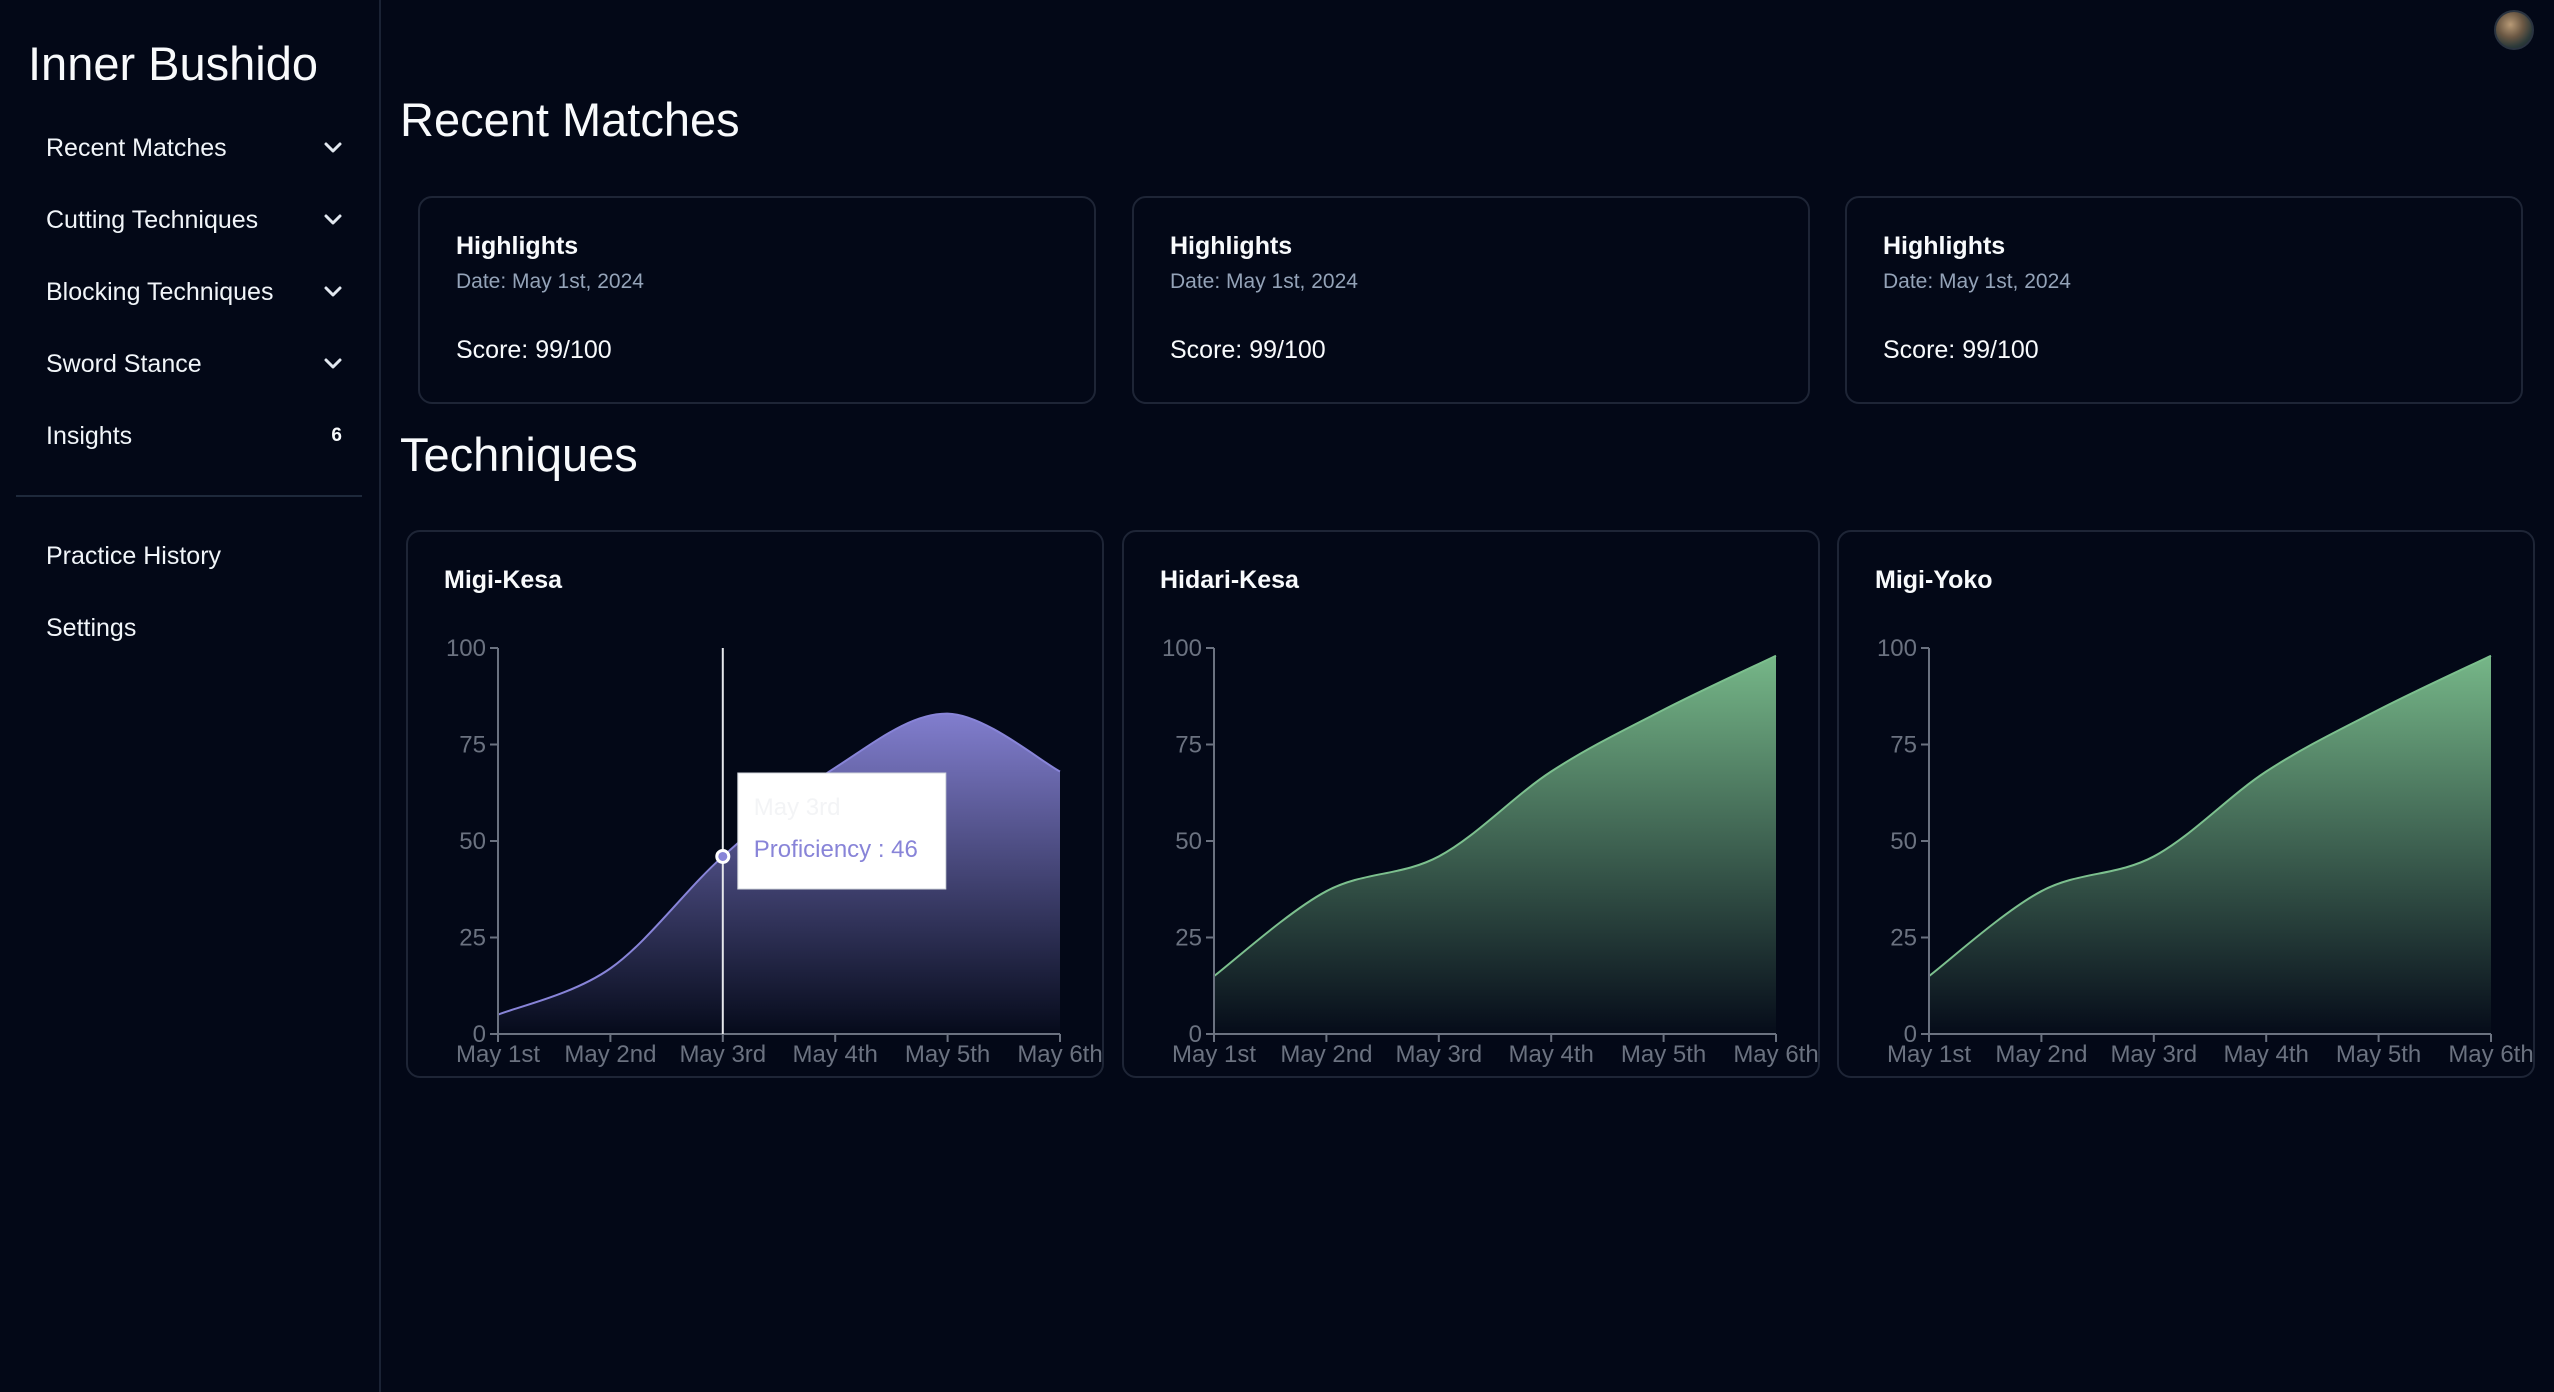 This screenshot has height=1392, width=2554. What do you see at coordinates (136, 147) in the screenshot?
I see `sidebar-item-label: Recent Matches` at bounding box center [136, 147].